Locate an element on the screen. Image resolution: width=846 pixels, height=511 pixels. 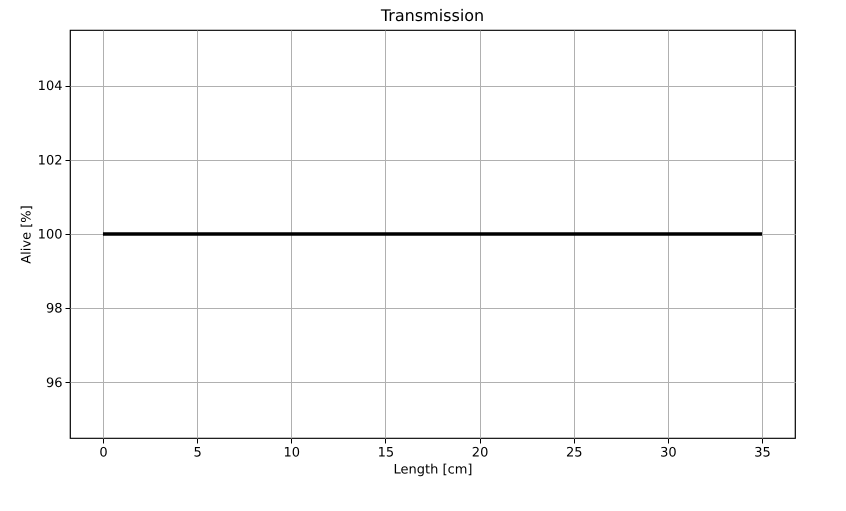
x-tick-label: 30 is located at coordinates (668, 453).